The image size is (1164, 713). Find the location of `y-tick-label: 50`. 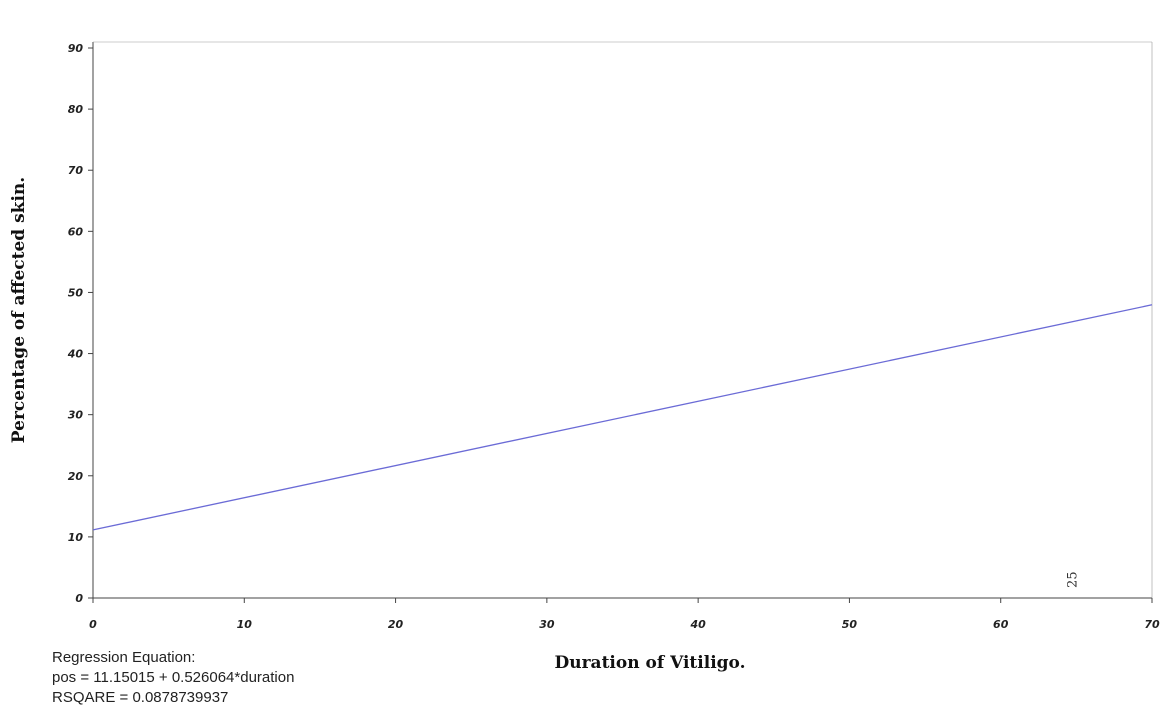

y-tick-label: 50 is located at coordinates (76, 292).